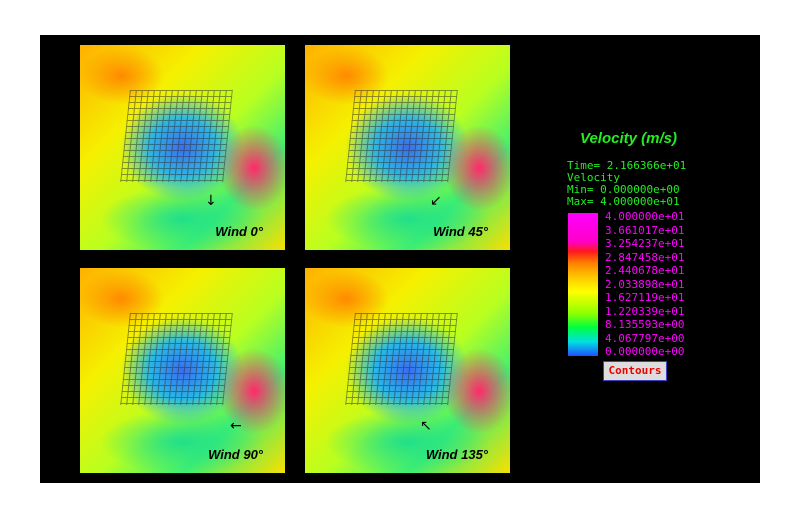 The image size is (800, 517). I want to click on panel-wind-135: ↖ Wind 135°, so click(407, 370).